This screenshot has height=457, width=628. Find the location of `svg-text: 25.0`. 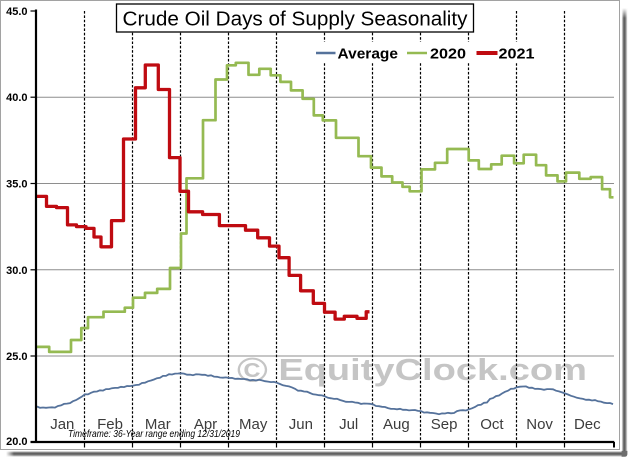

svg-text: 25.0 is located at coordinates (16, 357).